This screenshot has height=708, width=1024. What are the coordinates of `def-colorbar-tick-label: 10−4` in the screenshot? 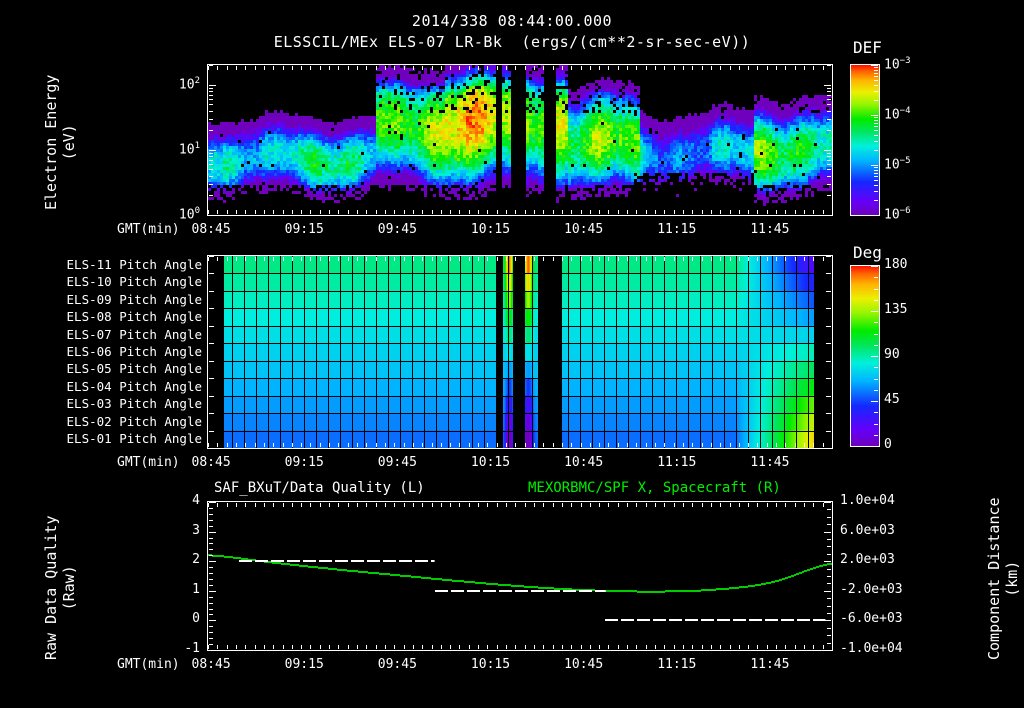 It's located at (897, 114).